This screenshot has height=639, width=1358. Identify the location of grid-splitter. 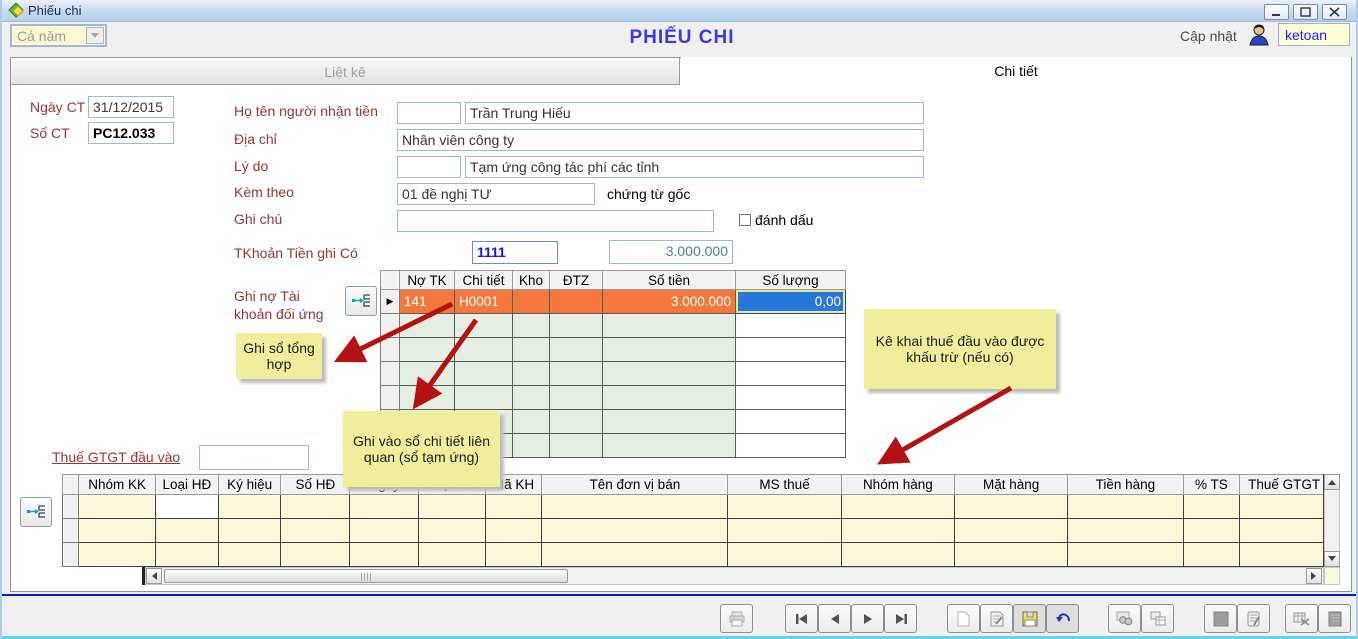
(143, 576).